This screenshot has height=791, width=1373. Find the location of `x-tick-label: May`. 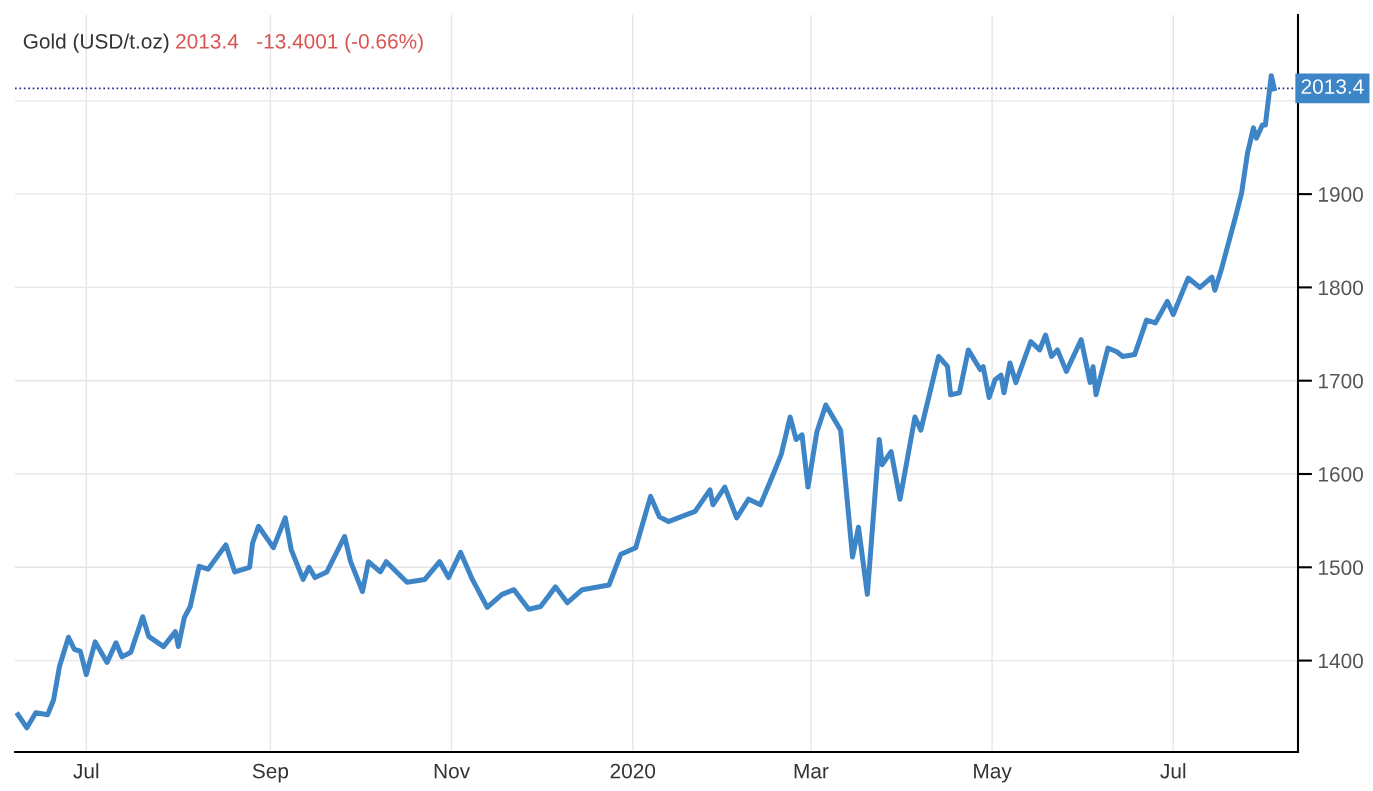

x-tick-label: May is located at coordinates (993, 773).